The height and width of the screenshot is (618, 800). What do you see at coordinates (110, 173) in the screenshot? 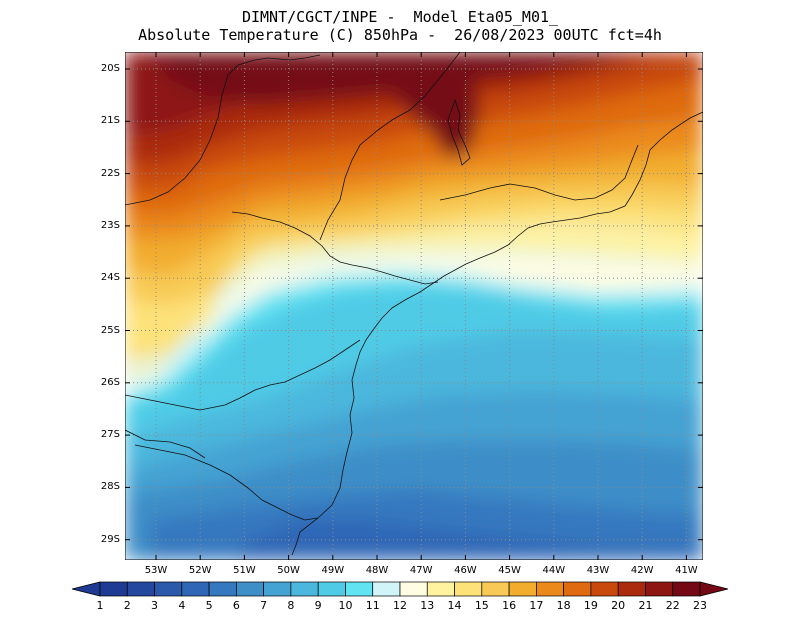
I see `latitude-label: 22S` at bounding box center [110, 173].